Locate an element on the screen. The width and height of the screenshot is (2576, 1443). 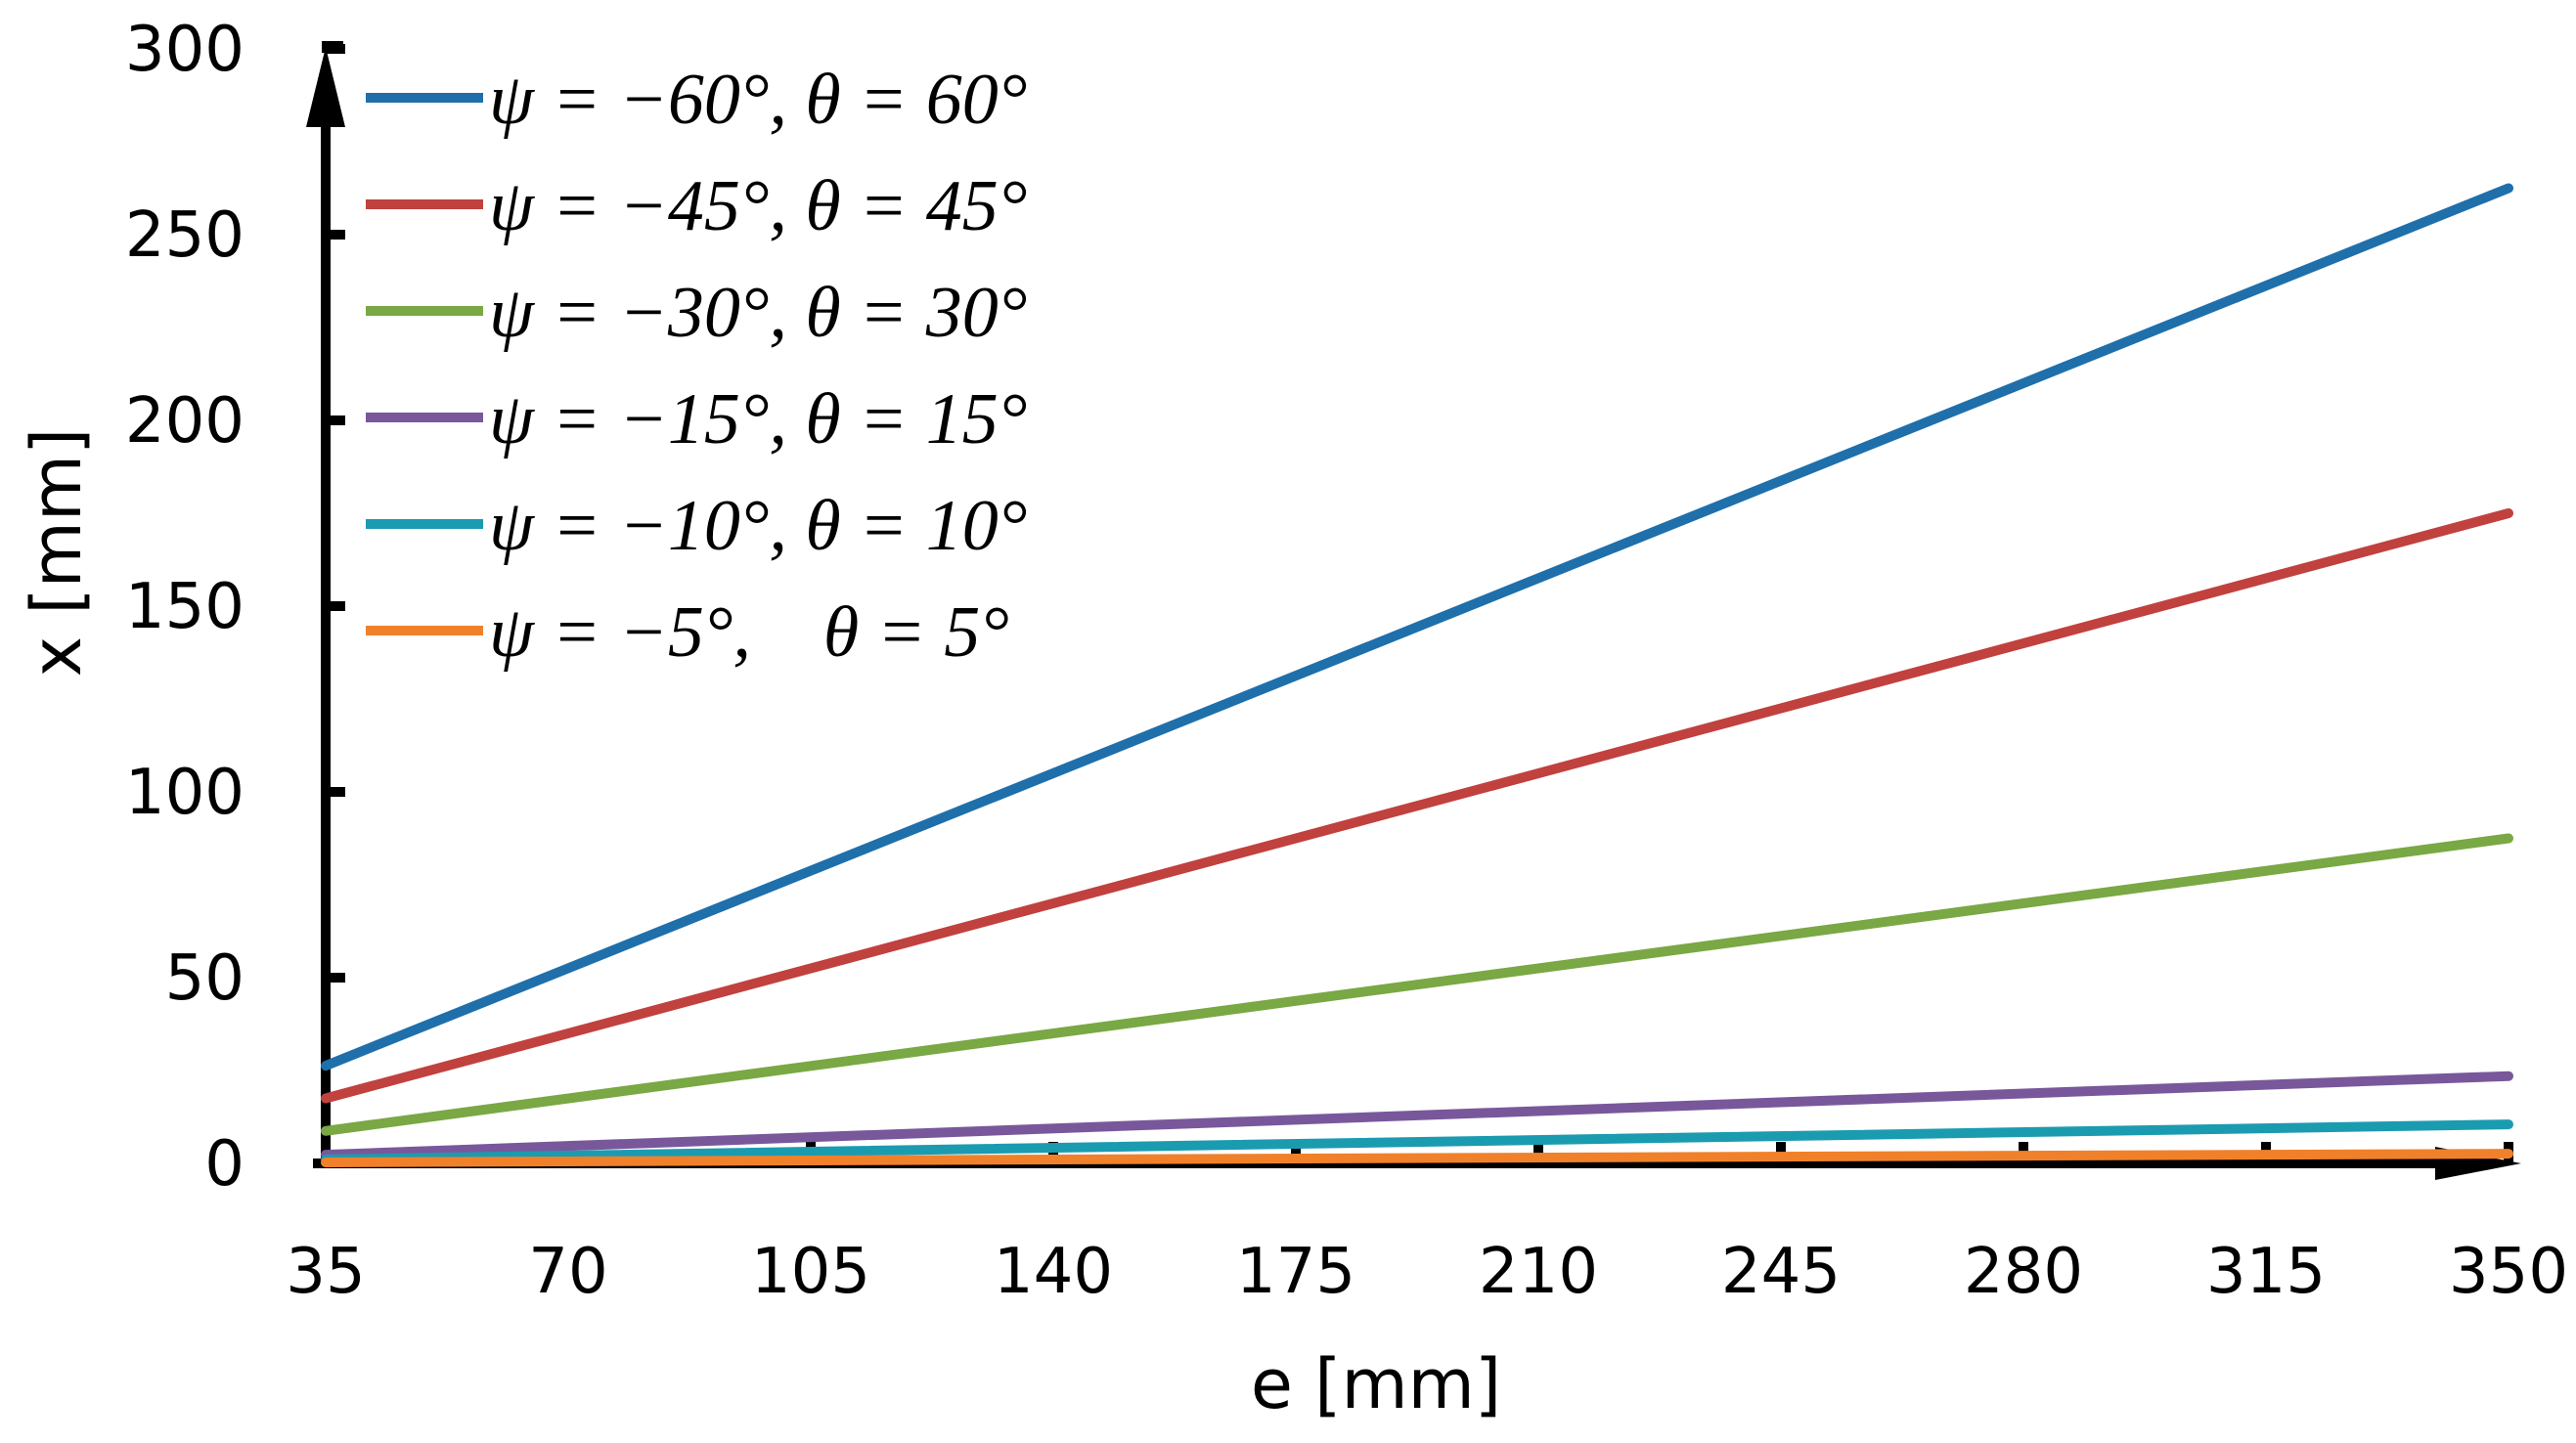
x-tick-label: 350 is located at coordinates (2508, 1272).